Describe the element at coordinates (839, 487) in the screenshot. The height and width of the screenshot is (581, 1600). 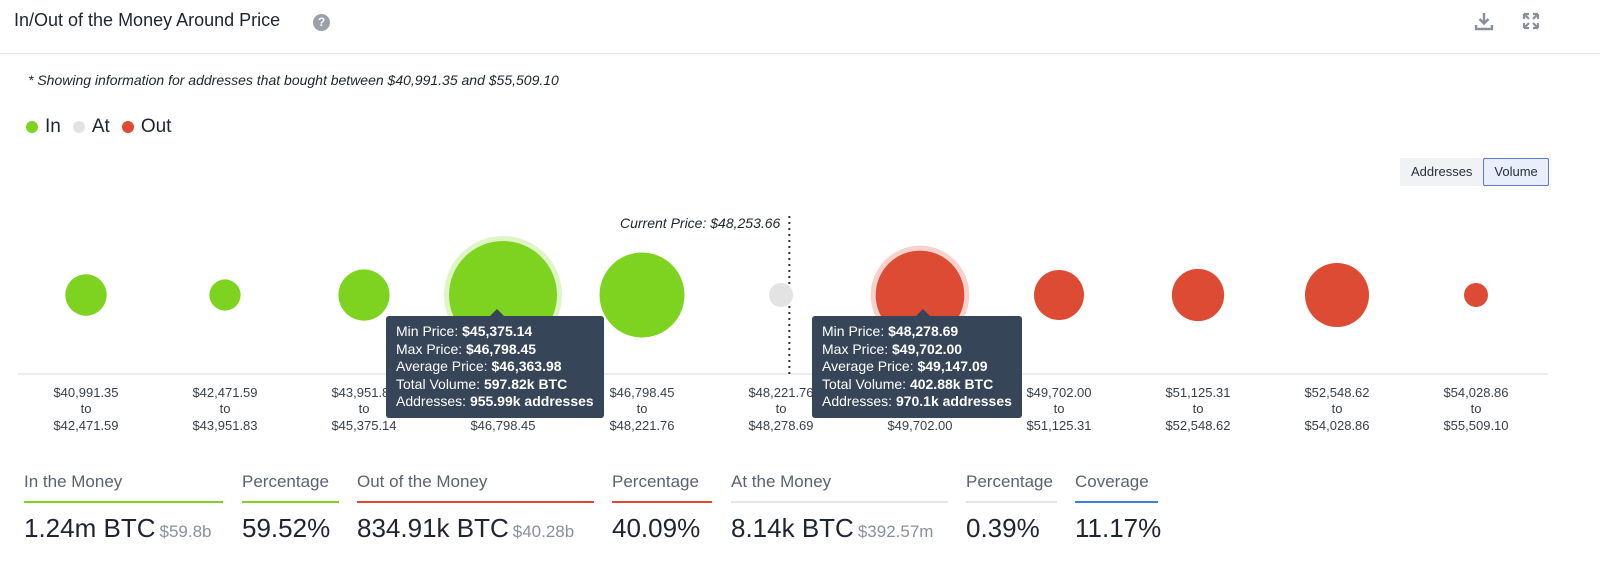
I see `stat-label: At the Money` at that location.